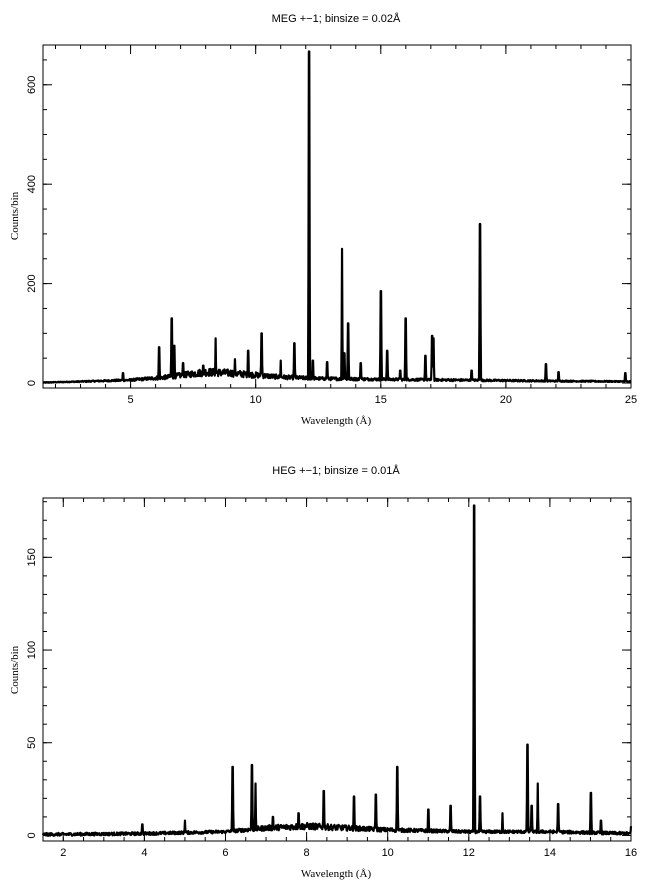 The image size is (649, 891). I want to click on heg-chart-title: HEG +−1; binsize = 0.01Å, so click(336, 470).